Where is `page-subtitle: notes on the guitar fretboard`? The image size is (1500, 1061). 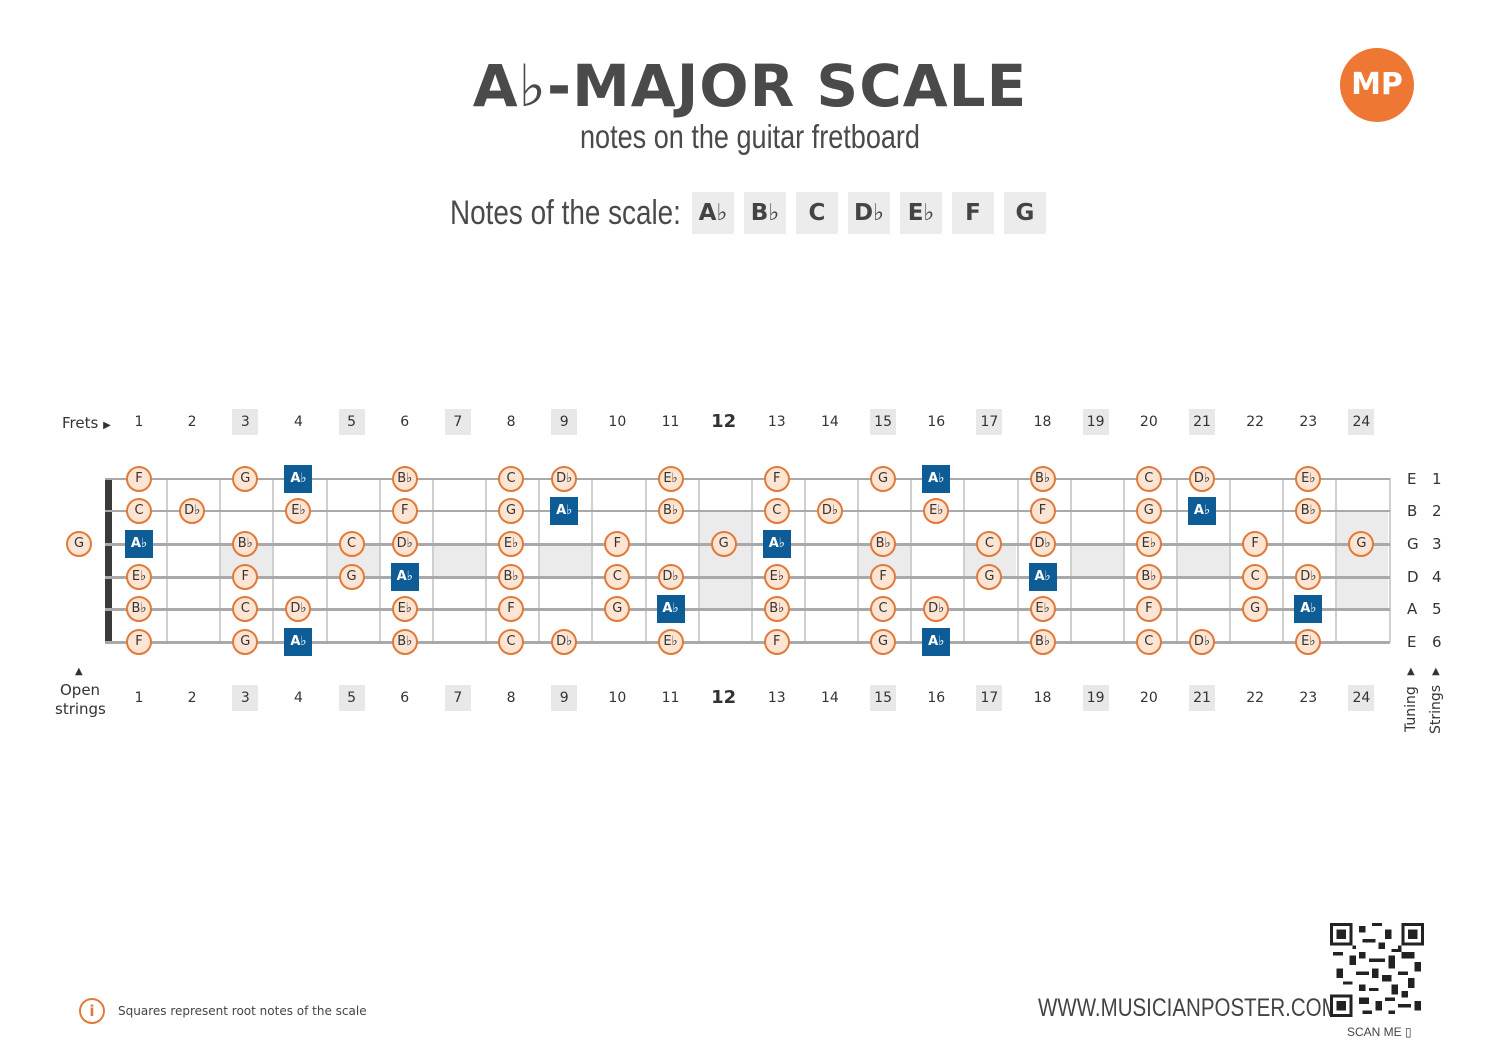 page-subtitle: notes on the guitar fretboard is located at coordinates (750, 136).